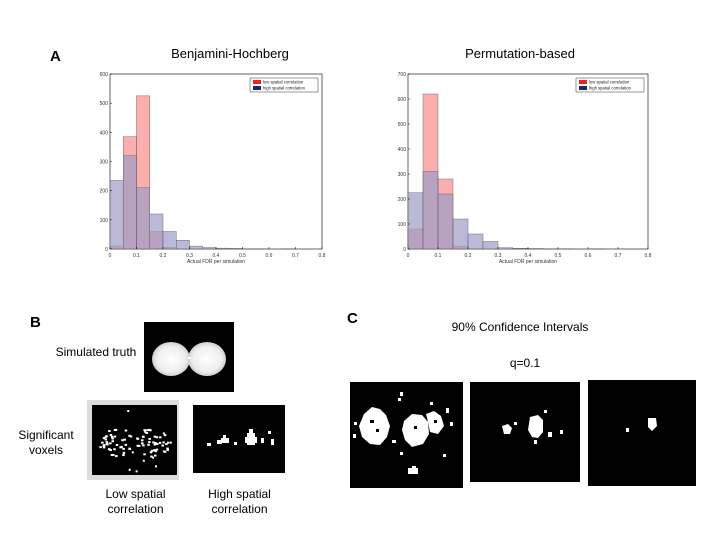 This screenshot has width=720, height=540. I want to click on q-value-label: q=0.1, so click(525, 363).